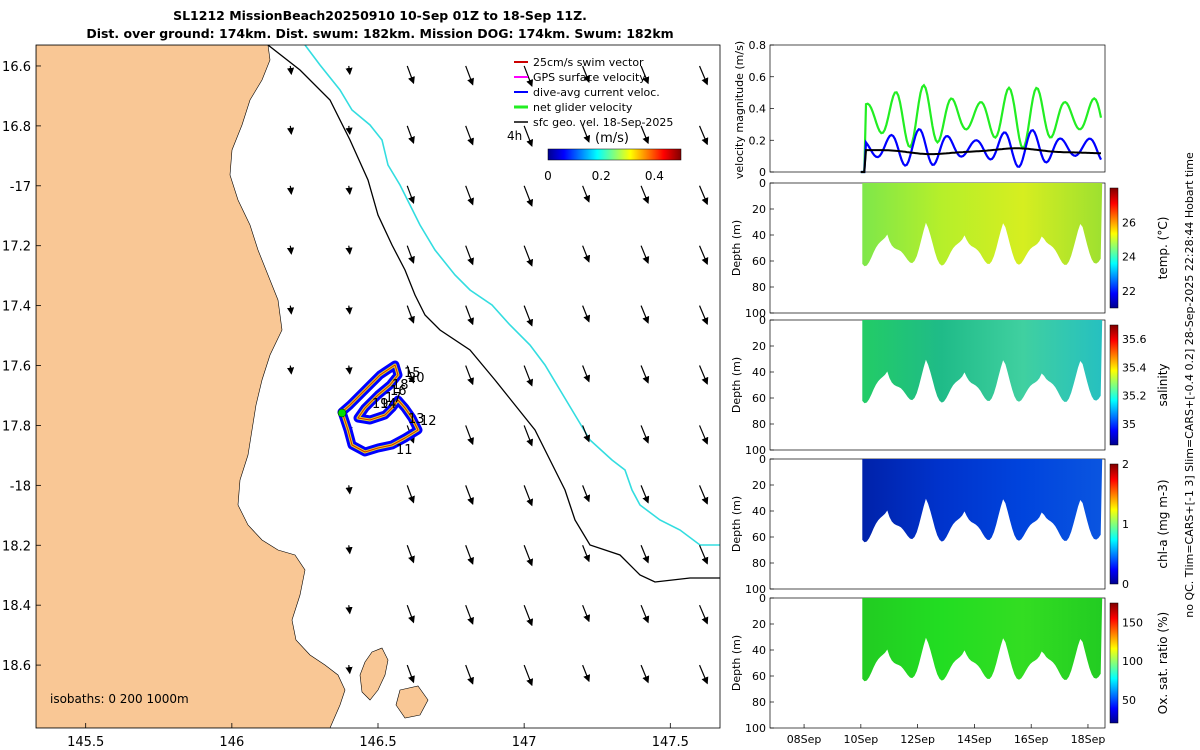 This screenshot has width=1200, height=750. What do you see at coordinates (16, 546) in the screenshot?
I see `map-ytick-label: 18.2` at bounding box center [16, 546].